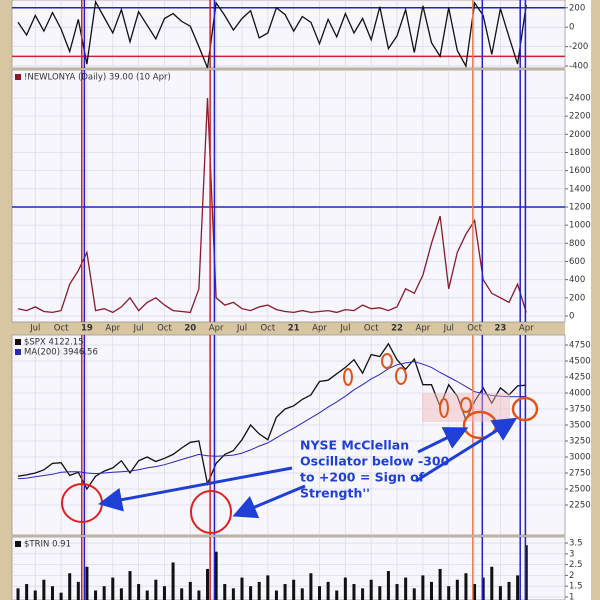  I want to click on y-tick-label: 0, so click(571, 28).